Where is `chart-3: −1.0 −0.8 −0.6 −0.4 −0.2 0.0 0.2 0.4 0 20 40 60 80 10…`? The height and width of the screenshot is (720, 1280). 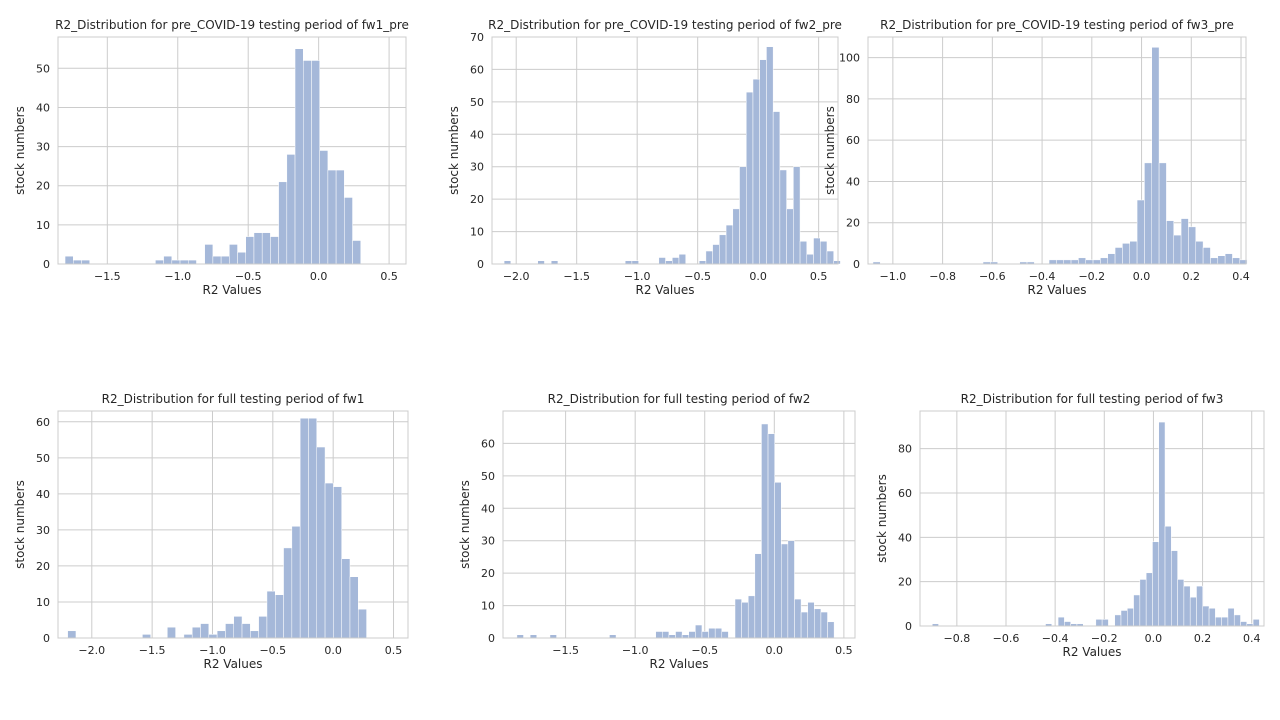 chart-3: −1.0 −0.8 −0.6 −0.4 −0.2 0.0 0.2 0.4 0 20 40 60 80 10… is located at coordinates (1036, 157).